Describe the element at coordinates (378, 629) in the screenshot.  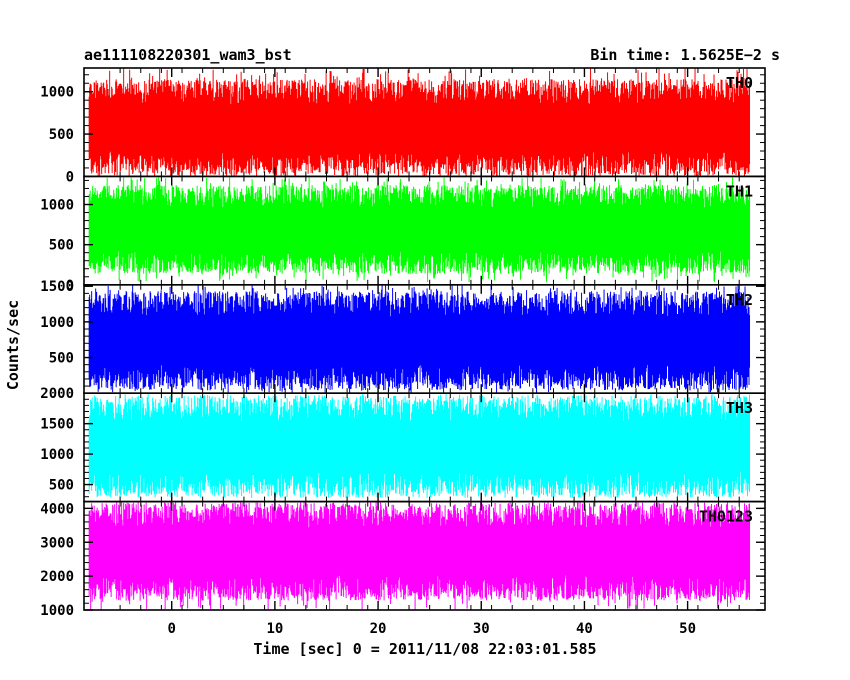
I see `x-tick-label: 20` at that location.